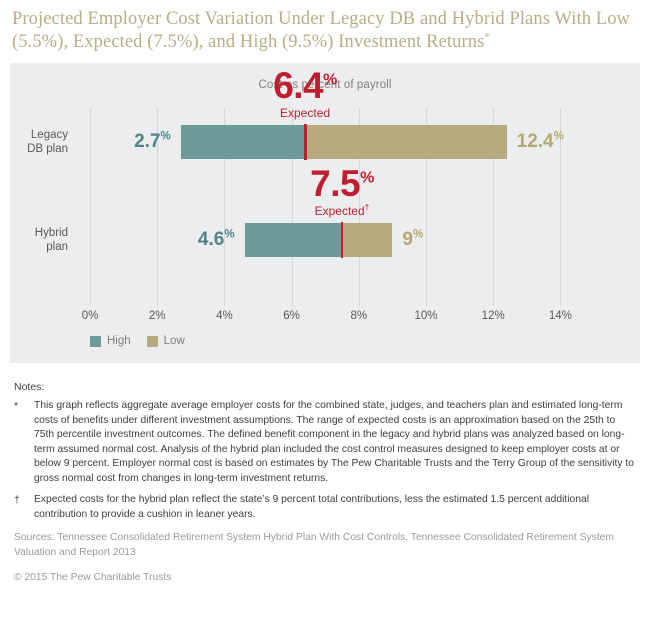  I want to click on legend-label-low: Low, so click(174, 341).